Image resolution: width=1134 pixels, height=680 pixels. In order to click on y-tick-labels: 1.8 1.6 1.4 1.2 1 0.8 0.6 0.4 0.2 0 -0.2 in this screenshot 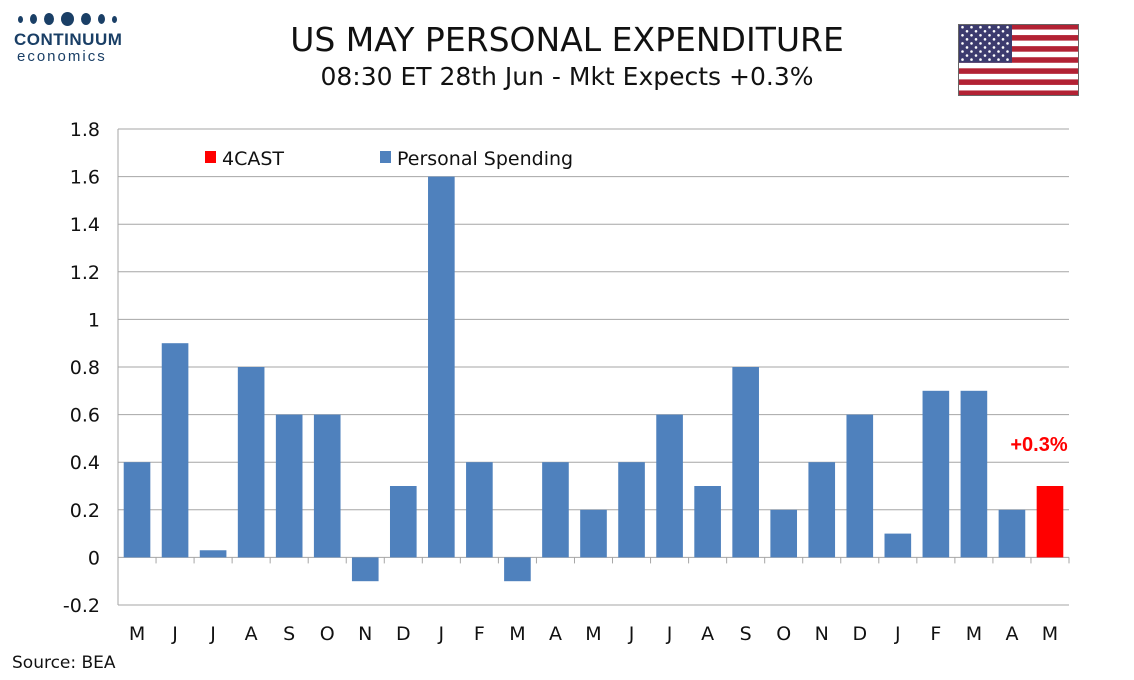, I will do `click(81, 368)`.